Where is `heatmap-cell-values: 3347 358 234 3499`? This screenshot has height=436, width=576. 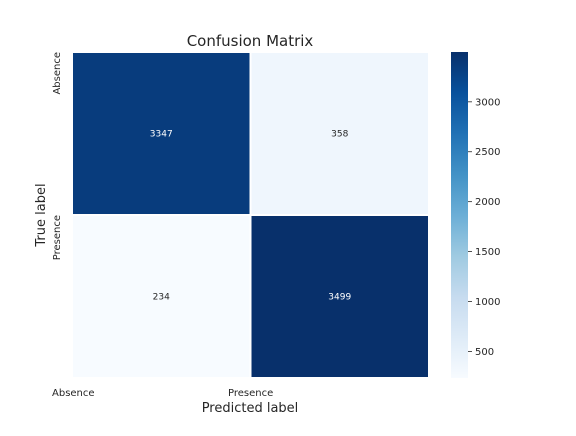
heatmap-cell-values: 3347 358 234 3499 is located at coordinates (251, 216).